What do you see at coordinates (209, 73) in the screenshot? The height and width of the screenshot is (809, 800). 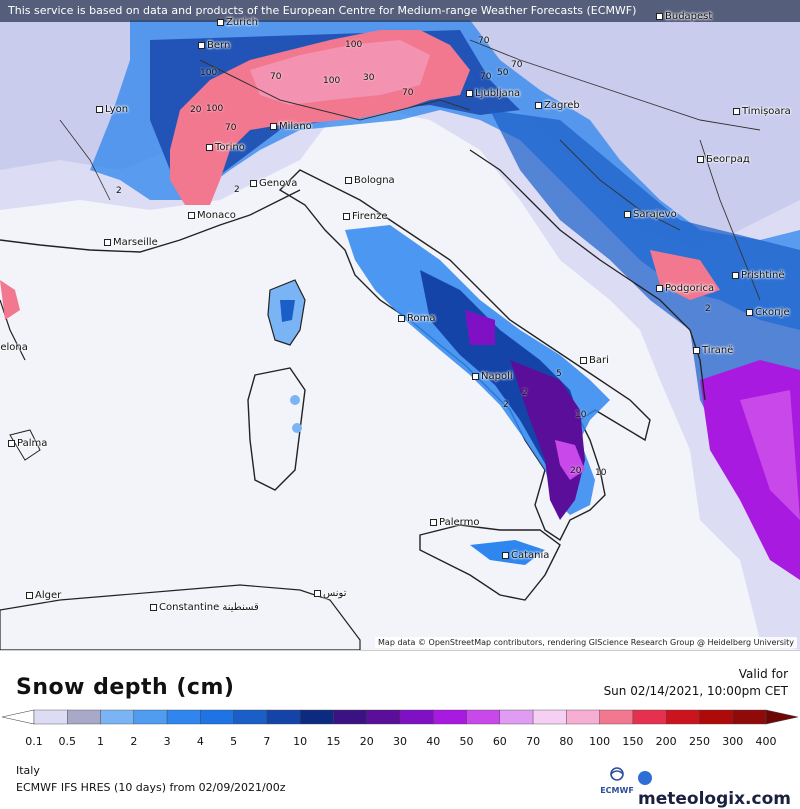 I see `contour-label: 100` at bounding box center [209, 73].